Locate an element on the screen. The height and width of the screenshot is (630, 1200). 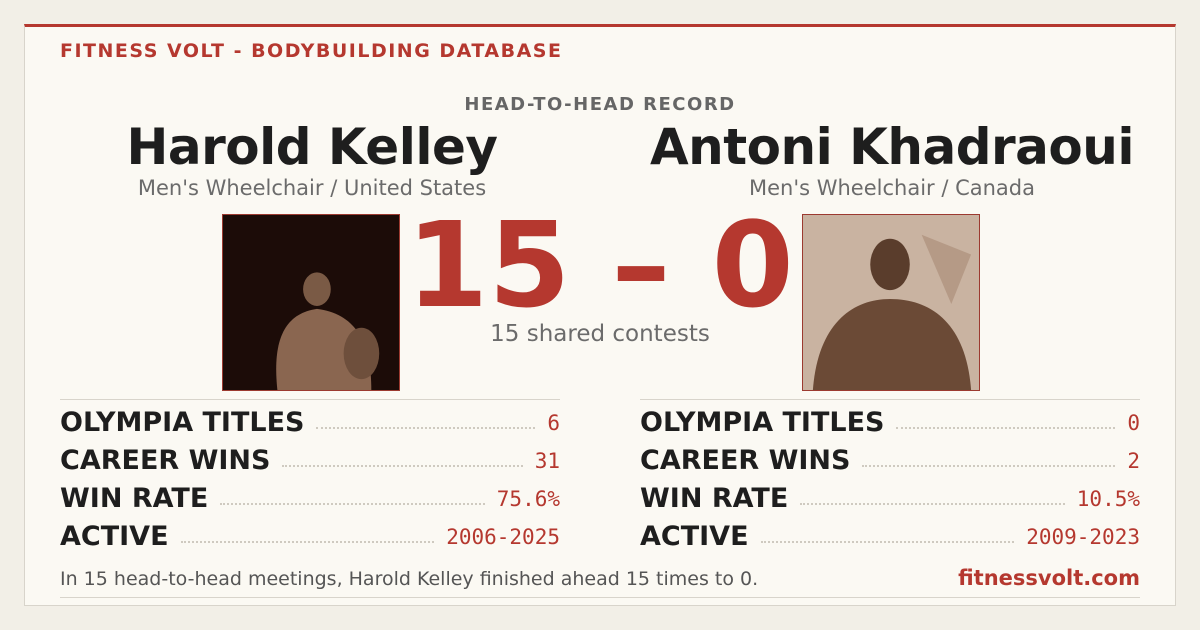
divider is located at coordinates (600, 597).